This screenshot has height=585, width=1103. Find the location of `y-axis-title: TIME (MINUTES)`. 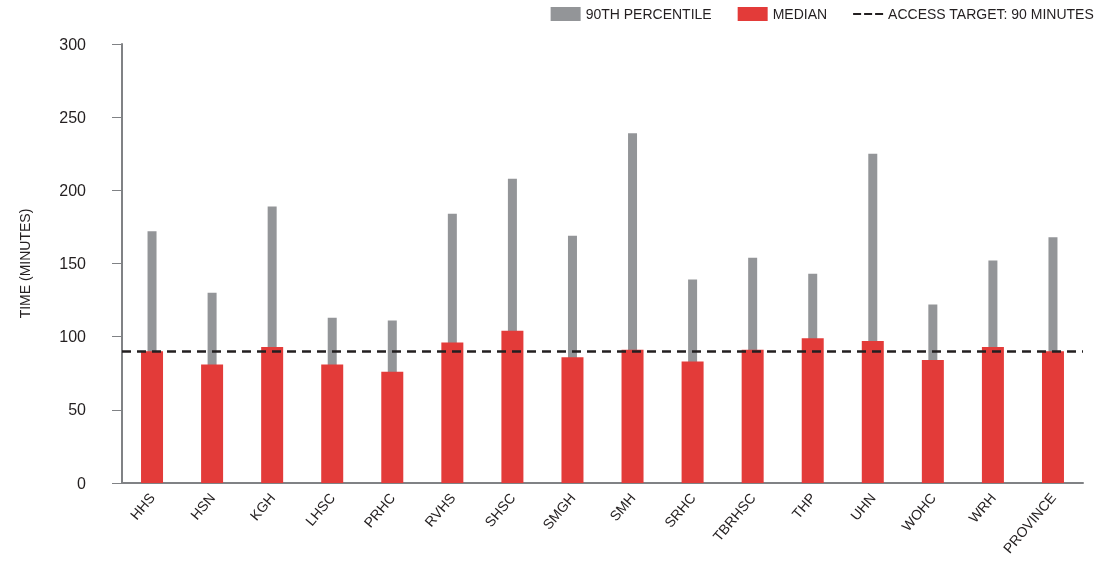

y-axis-title: TIME (MINUTES) is located at coordinates (25, 263).